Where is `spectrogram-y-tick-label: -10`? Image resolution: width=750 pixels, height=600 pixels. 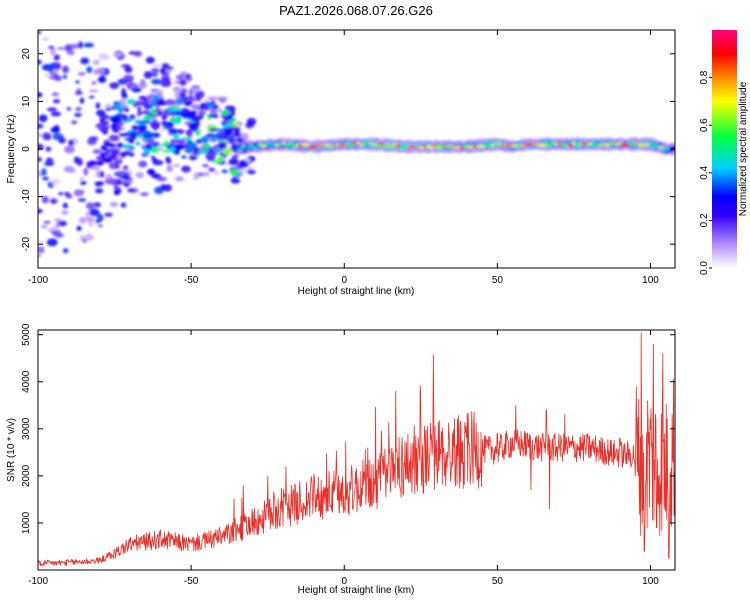
spectrogram-y-tick-label: -10 is located at coordinates (26, 196).